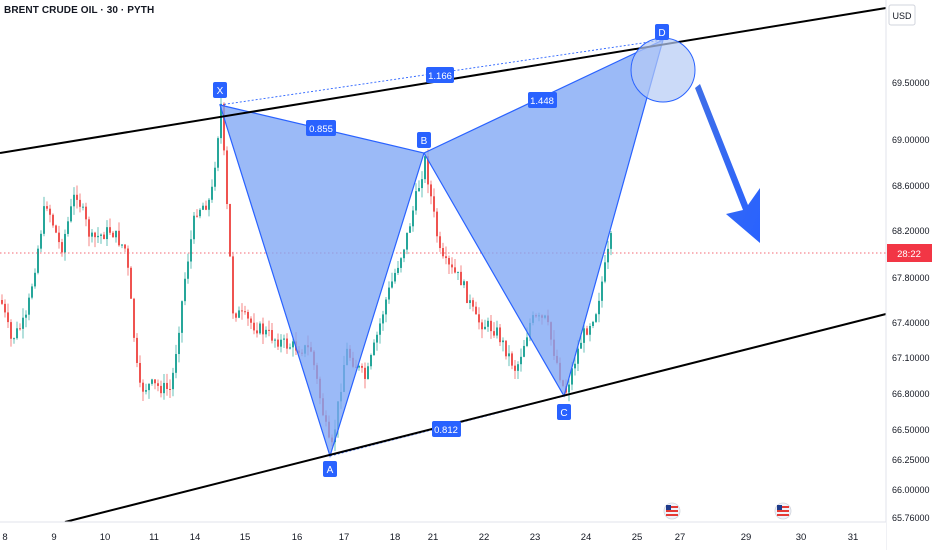  Describe the element at coordinates (440, 75) in the screenshot. I see `ratio-label-xd: 1.166` at that location.